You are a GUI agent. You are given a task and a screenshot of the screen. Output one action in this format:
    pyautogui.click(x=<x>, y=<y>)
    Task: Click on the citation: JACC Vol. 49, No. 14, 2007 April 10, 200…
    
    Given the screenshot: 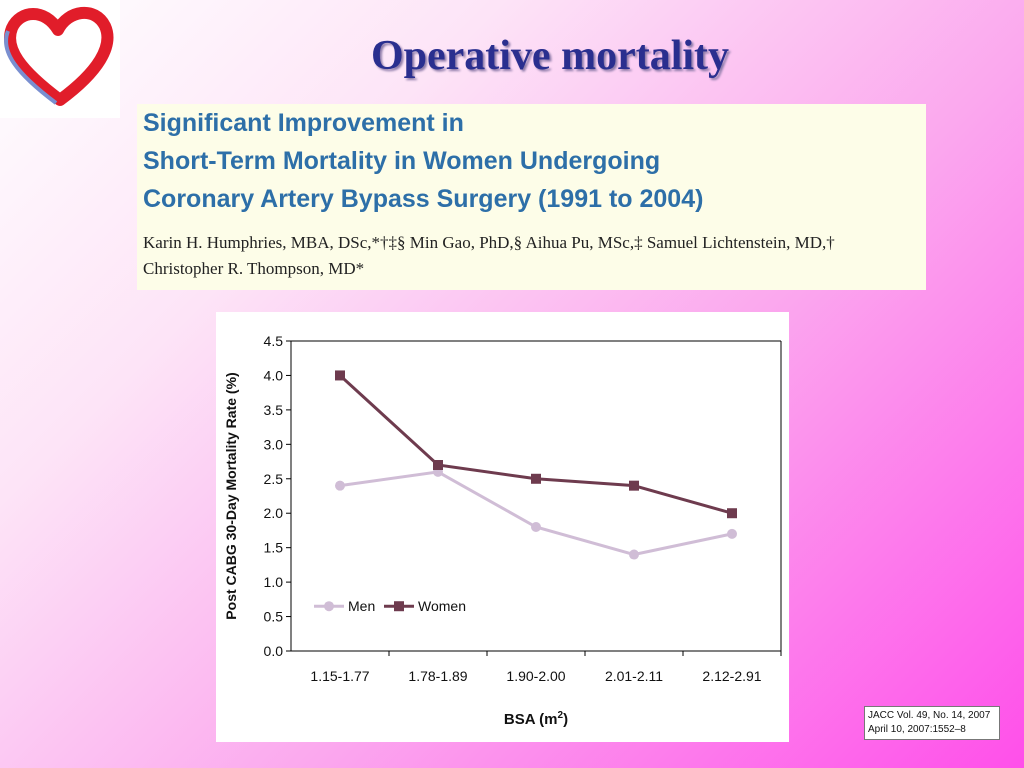 What is the action you would take?
    pyautogui.click(x=932, y=723)
    